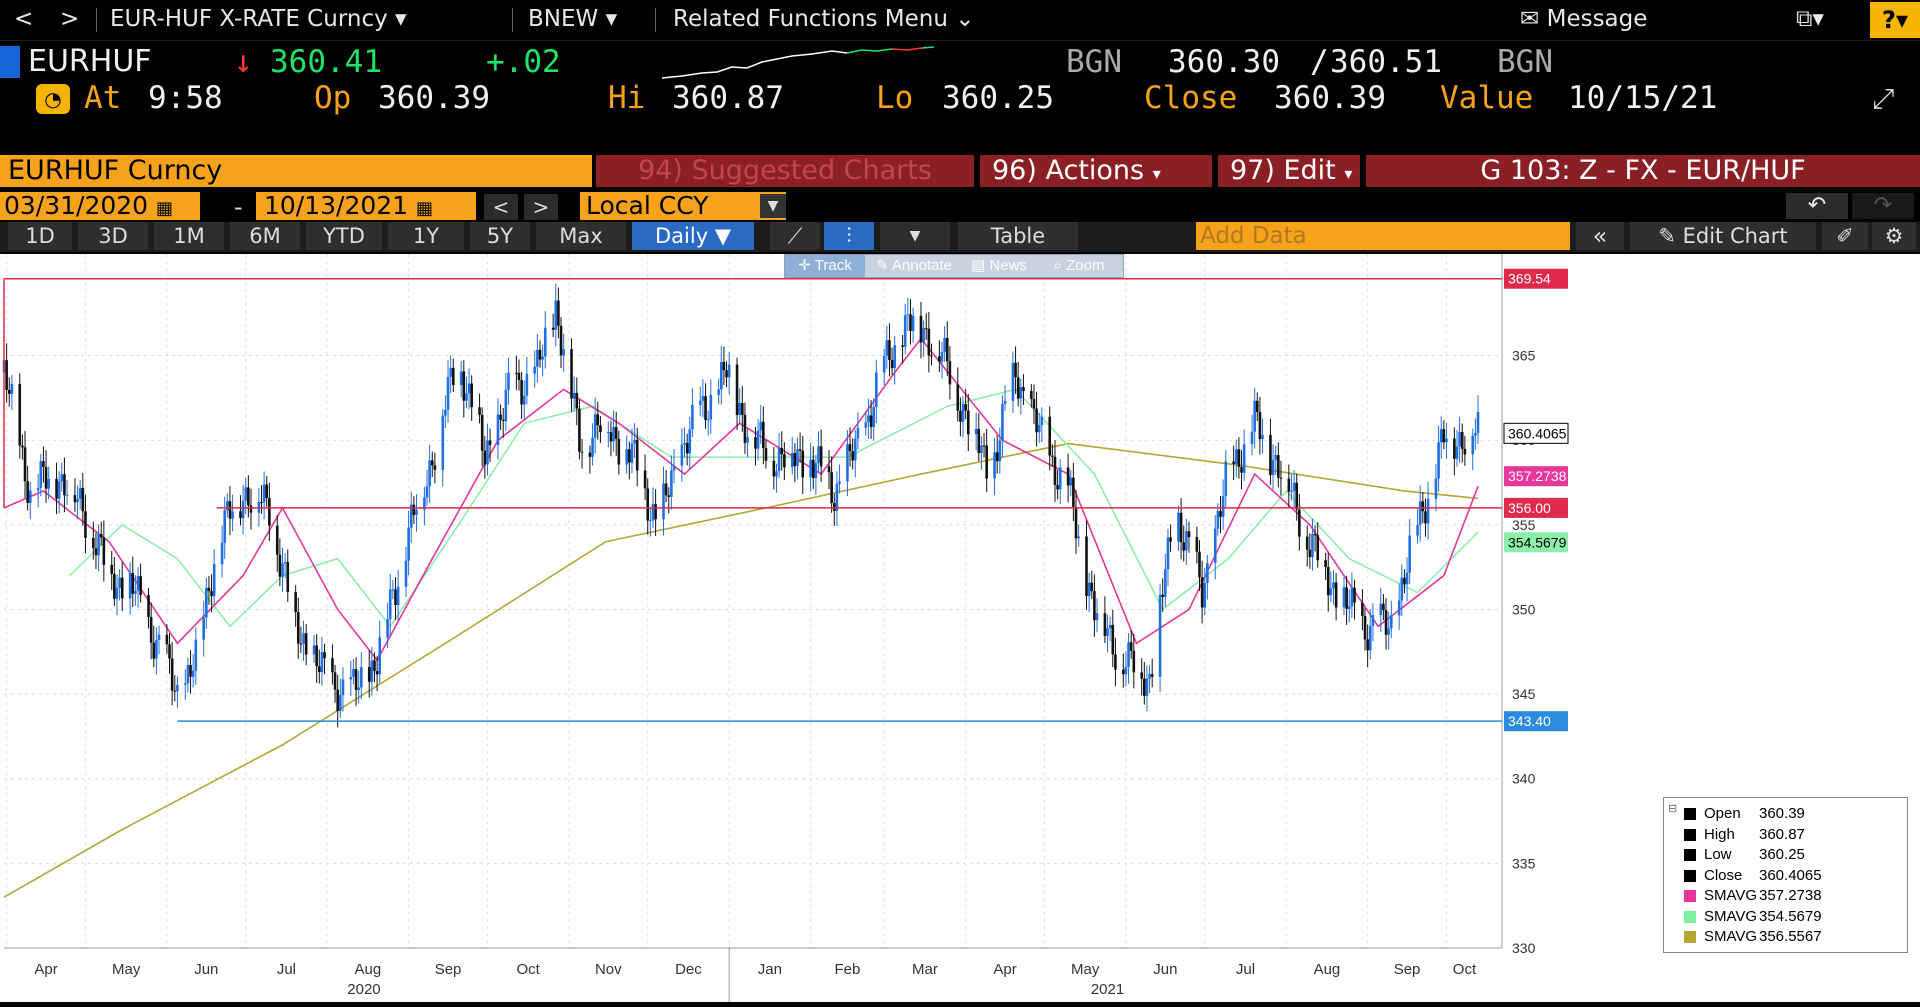 The width and height of the screenshot is (1920, 1007). Describe the element at coordinates (426, 236) in the screenshot. I see `period-1y: 1Y` at that location.